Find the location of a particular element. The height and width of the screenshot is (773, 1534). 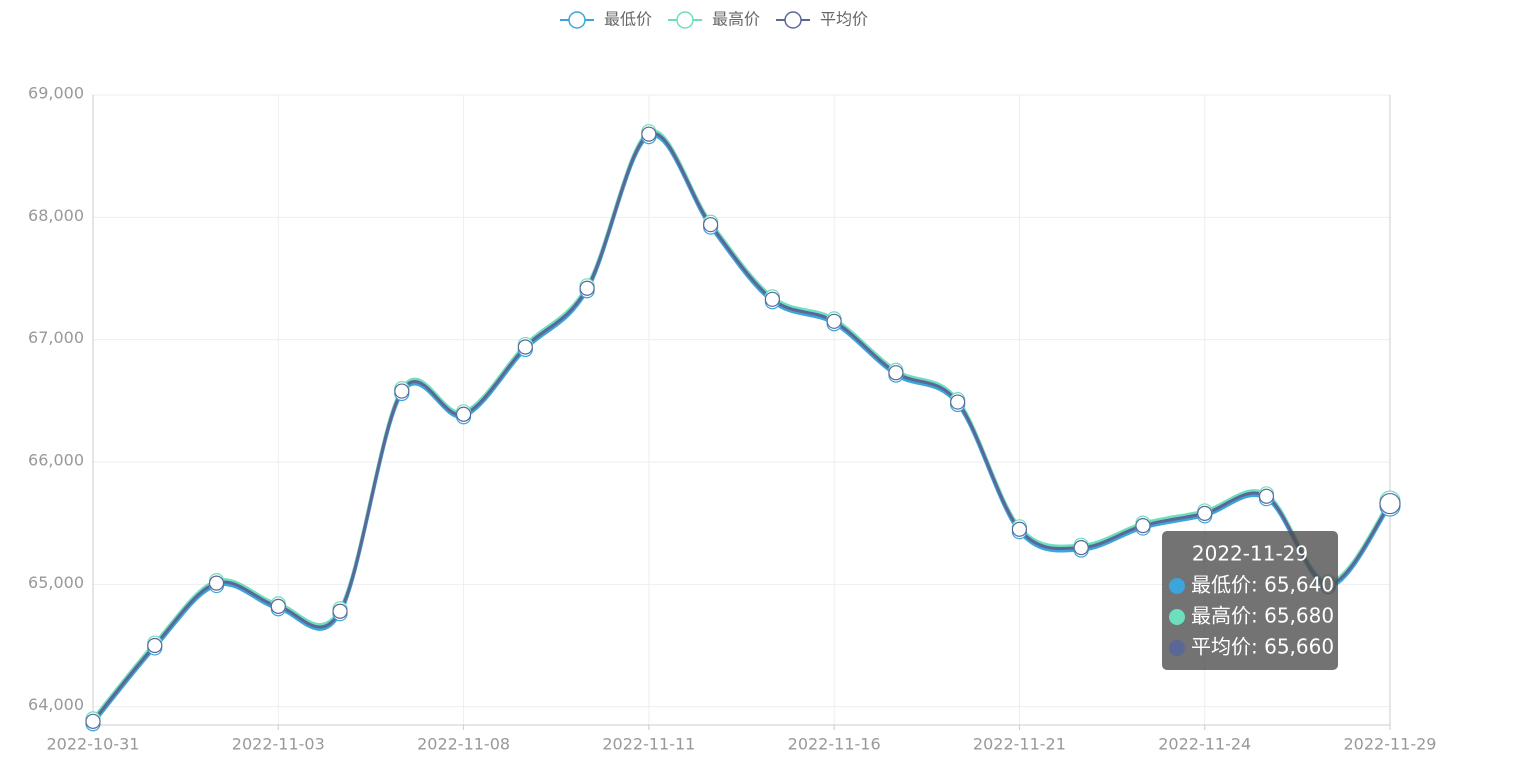

x-tick-label: 2022-11-29 is located at coordinates (1390, 744).